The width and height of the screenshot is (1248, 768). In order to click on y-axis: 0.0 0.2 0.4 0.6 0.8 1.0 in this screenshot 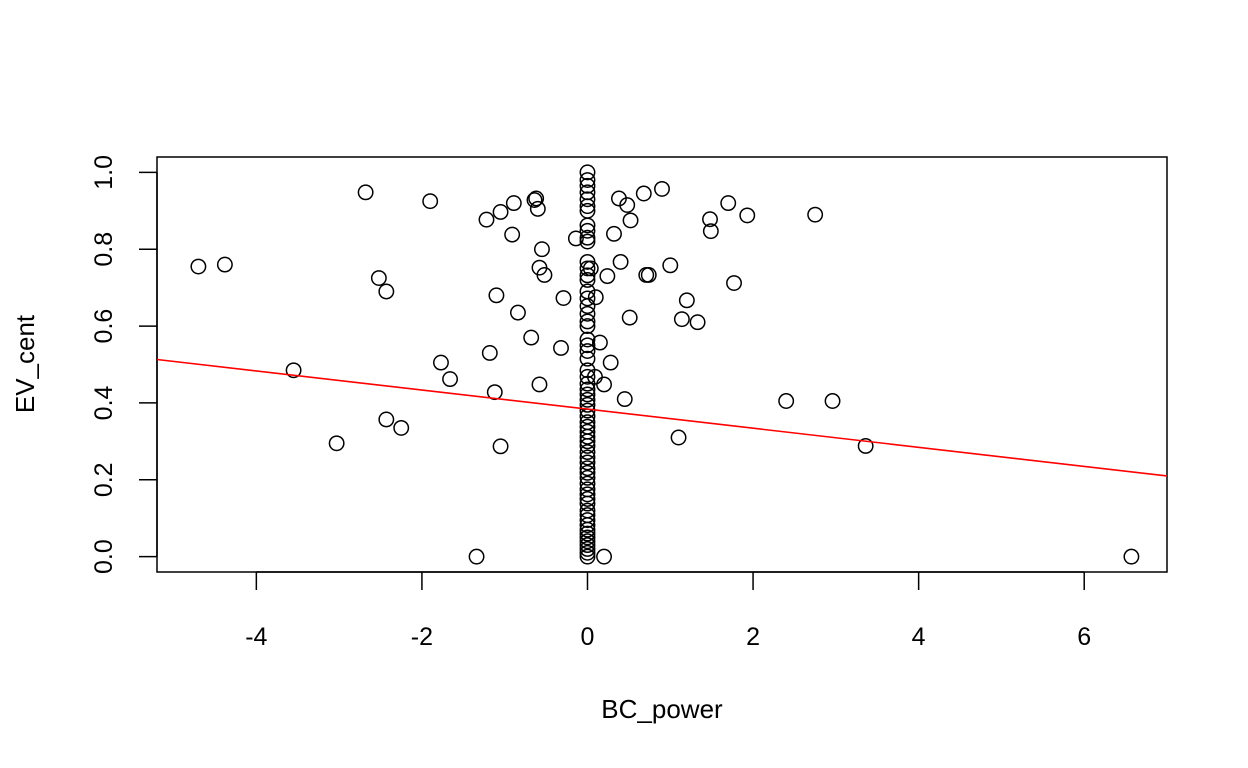, I will do `click(124, 364)`.